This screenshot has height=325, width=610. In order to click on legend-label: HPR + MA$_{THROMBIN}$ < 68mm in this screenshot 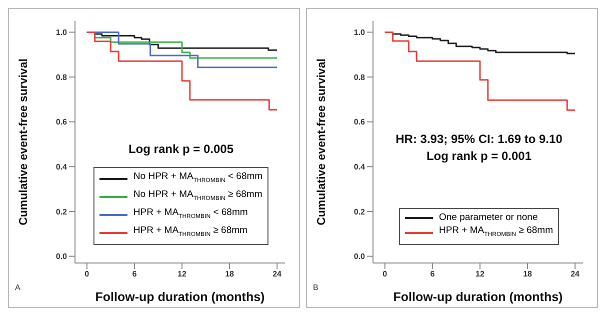, I will do `click(190, 214)`.